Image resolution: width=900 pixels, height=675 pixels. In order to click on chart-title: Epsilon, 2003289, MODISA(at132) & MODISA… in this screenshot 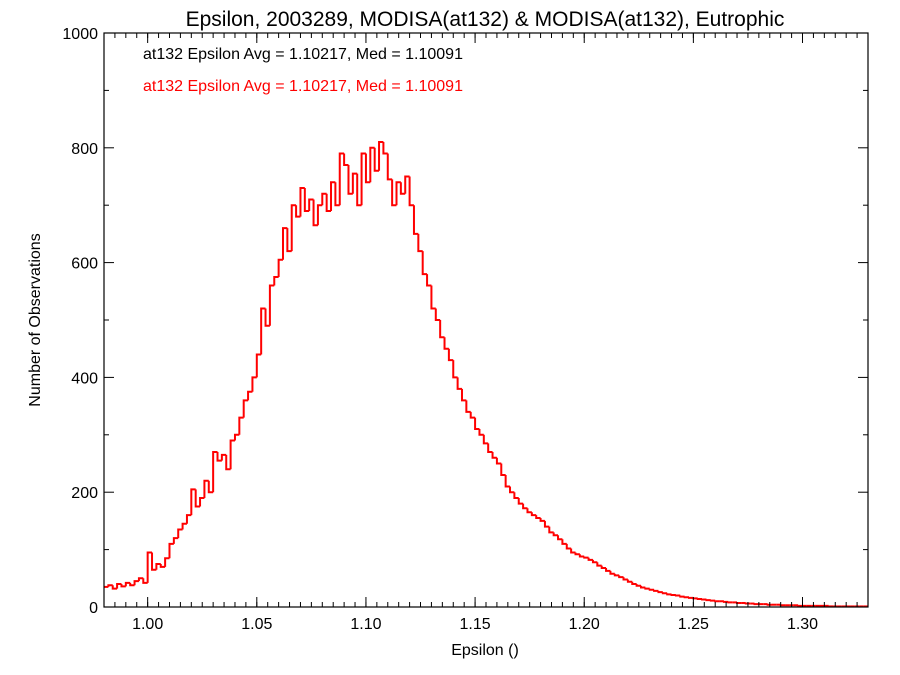, I will do `click(485, 19)`.